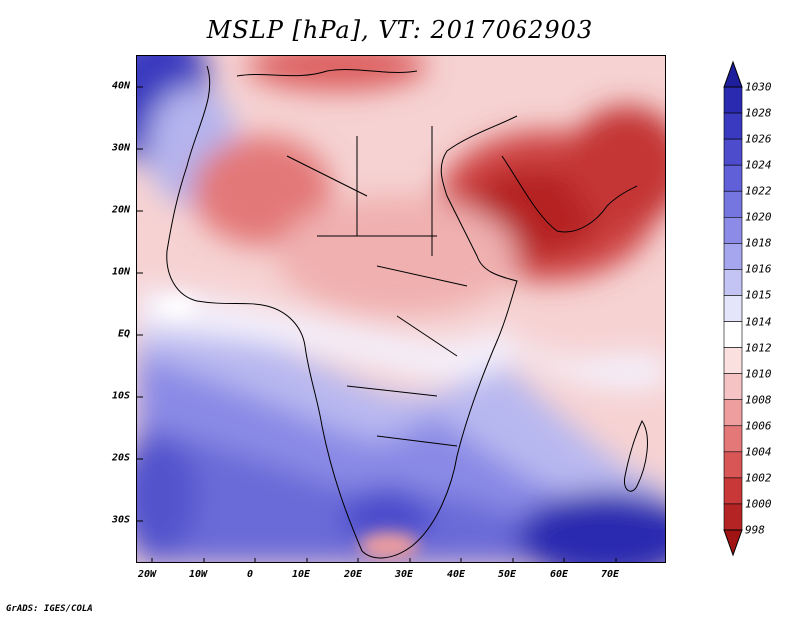 Image resolution: width=800 pixels, height=618 pixels. I want to click on colorbar-label: 1024, so click(758, 165).